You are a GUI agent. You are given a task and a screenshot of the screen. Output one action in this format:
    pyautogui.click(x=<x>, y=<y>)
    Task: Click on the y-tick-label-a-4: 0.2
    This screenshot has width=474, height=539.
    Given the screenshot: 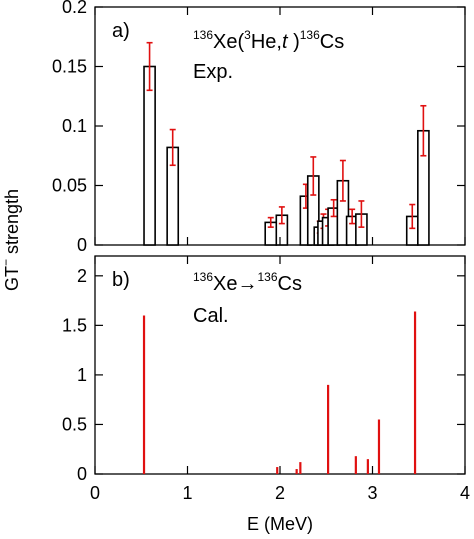 What is the action you would take?
    pyautogui.click(x=74, y=8)
    